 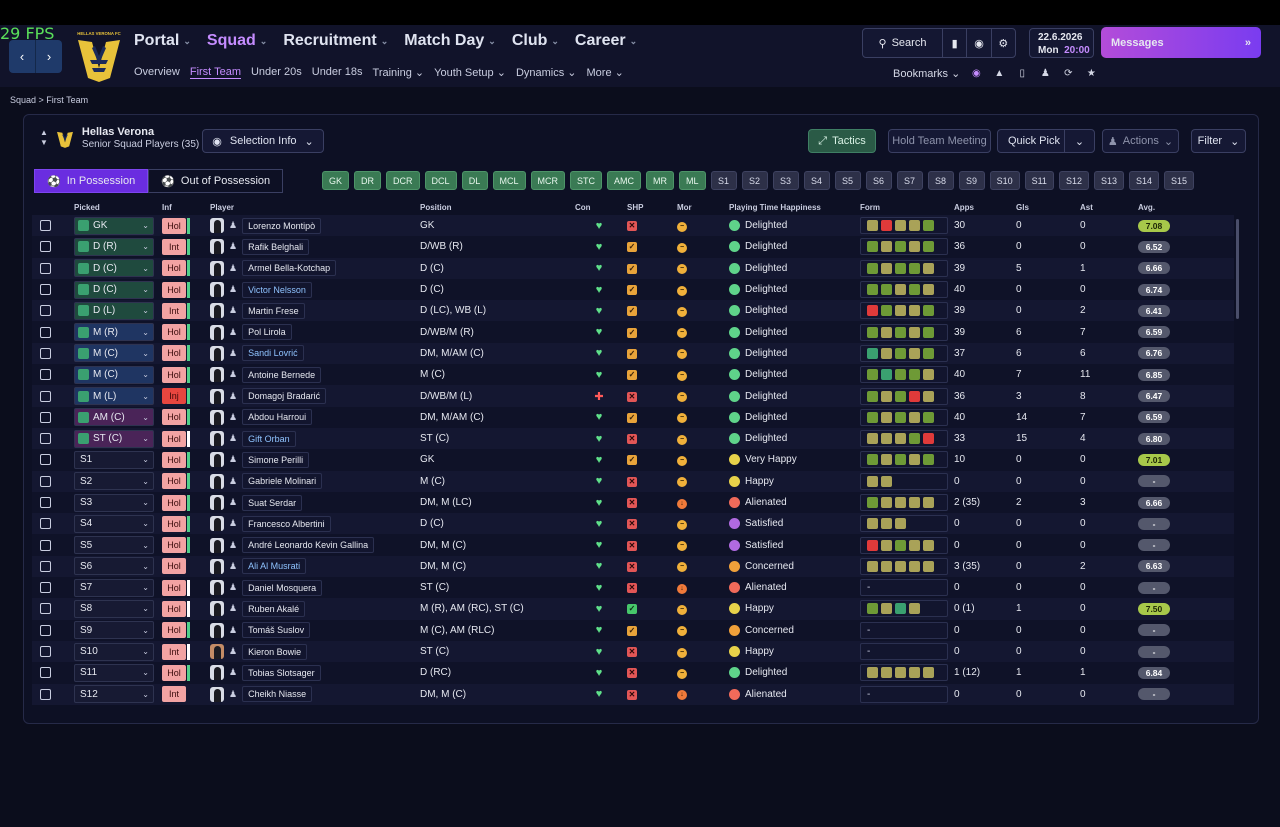 I want to click on nav-squad: Squad ⌄, so click(x=237, y=41).